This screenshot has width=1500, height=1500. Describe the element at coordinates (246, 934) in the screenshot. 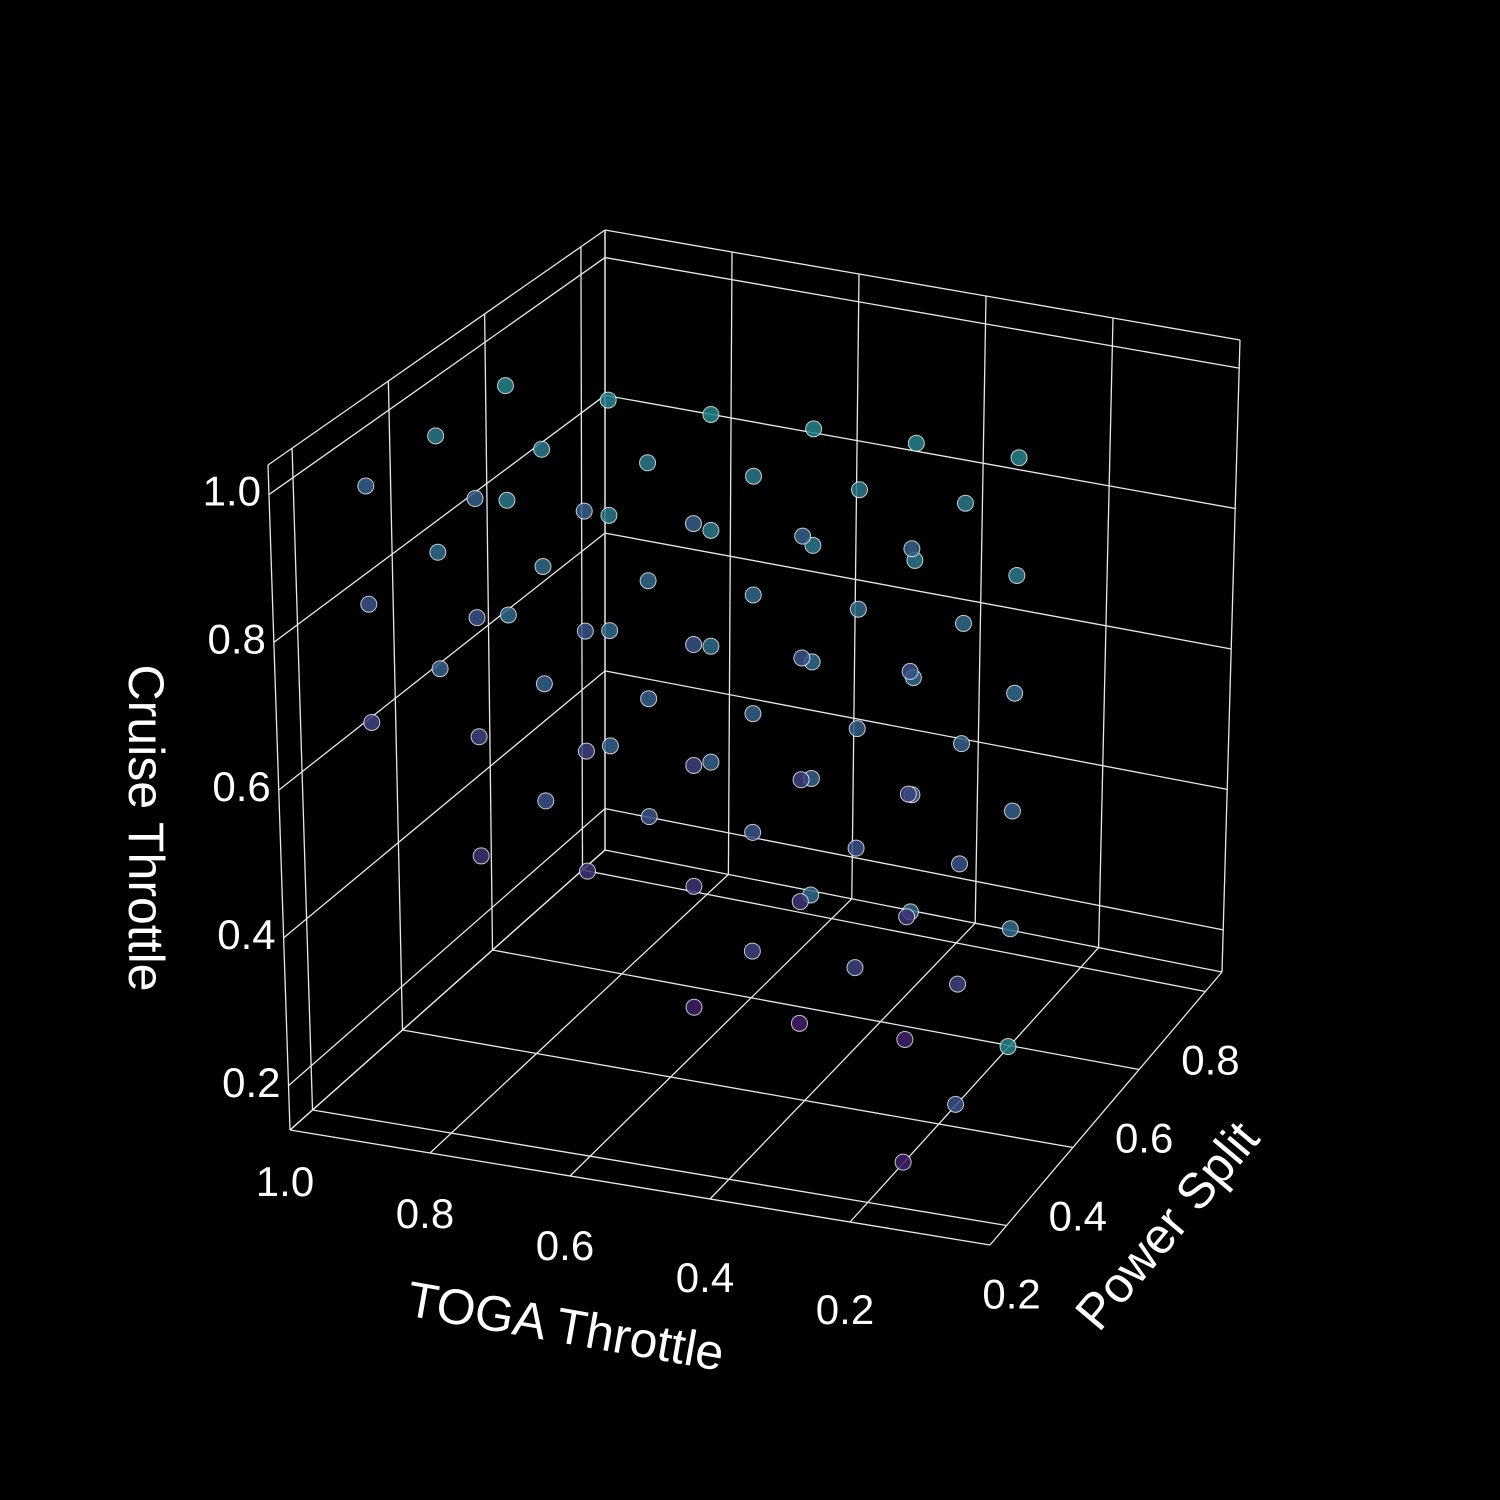

I see `z-tick-label: 0.4` at that location.